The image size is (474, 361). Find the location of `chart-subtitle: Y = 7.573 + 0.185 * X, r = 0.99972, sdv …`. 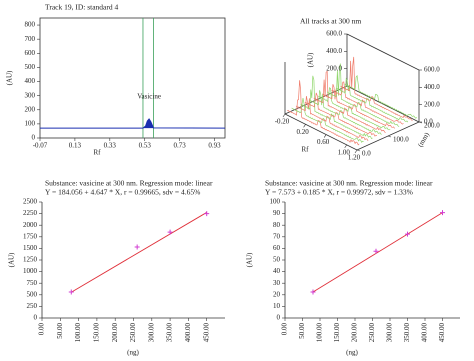

chart-subtitle: Y = 7.573 + 0.185 * X, r = 0.99972, sdv … is located at coordinates (339, 192).